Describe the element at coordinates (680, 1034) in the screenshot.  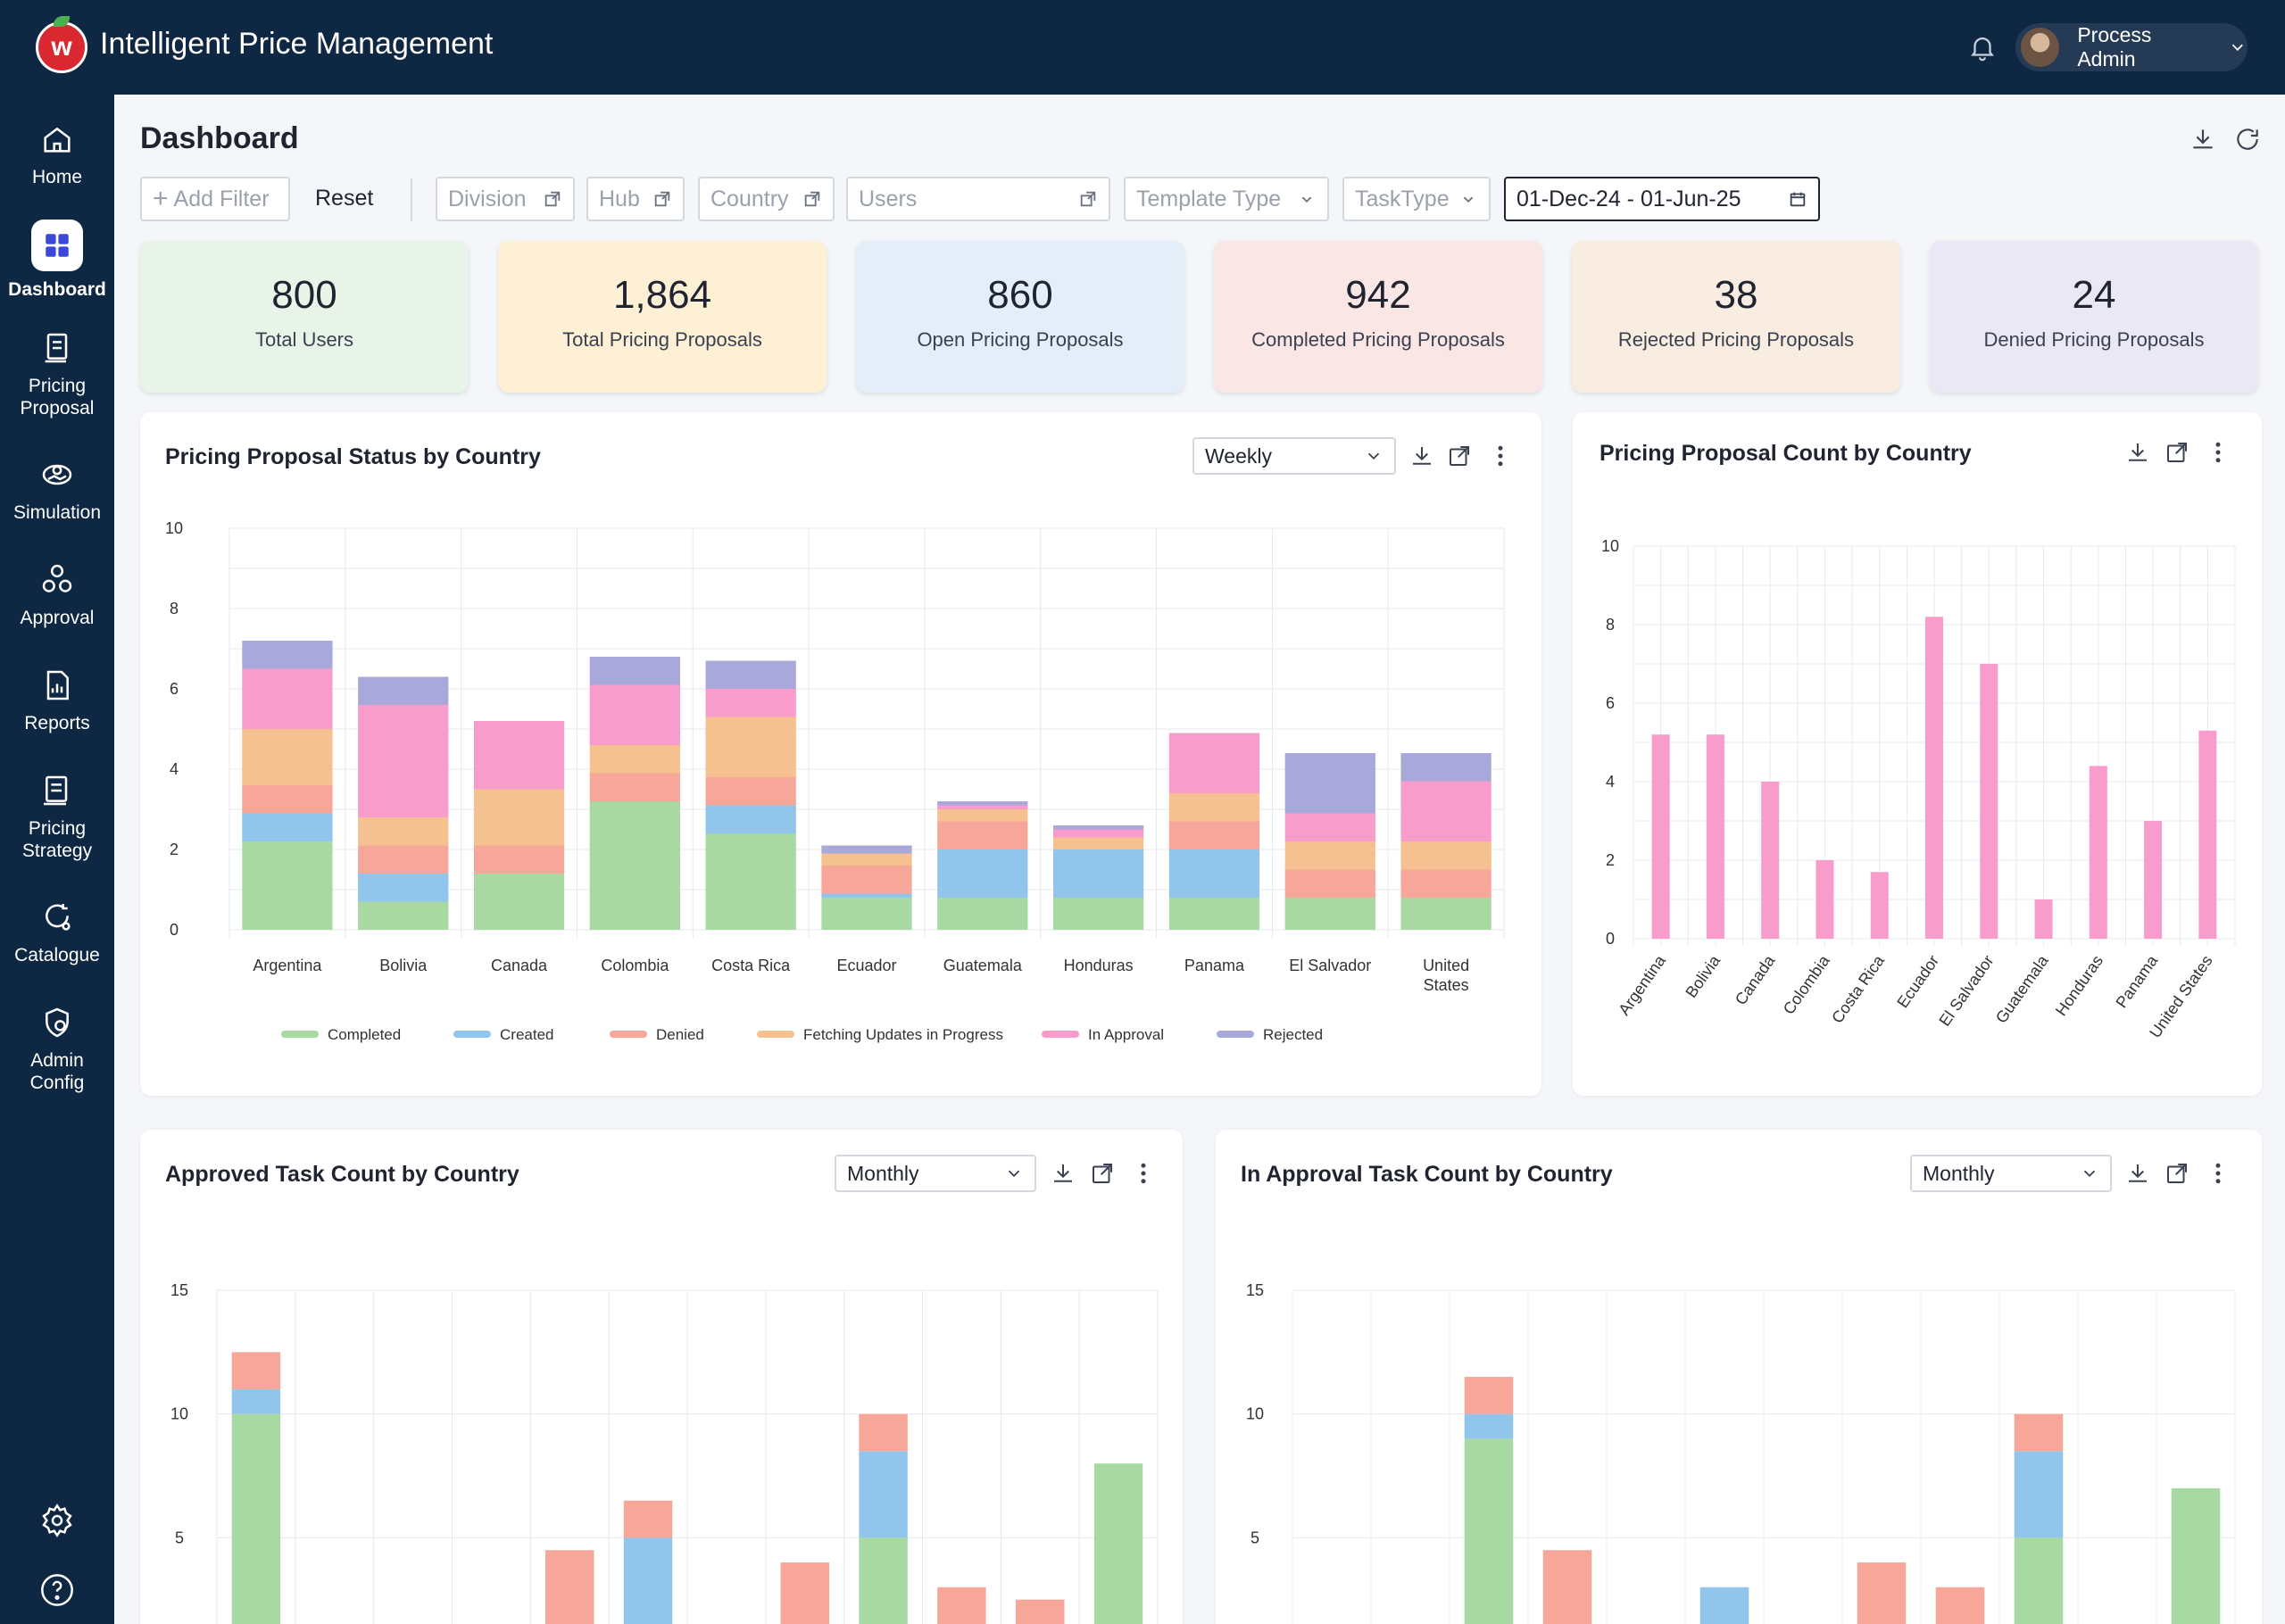
I see `legend-label: Denied` at that location.